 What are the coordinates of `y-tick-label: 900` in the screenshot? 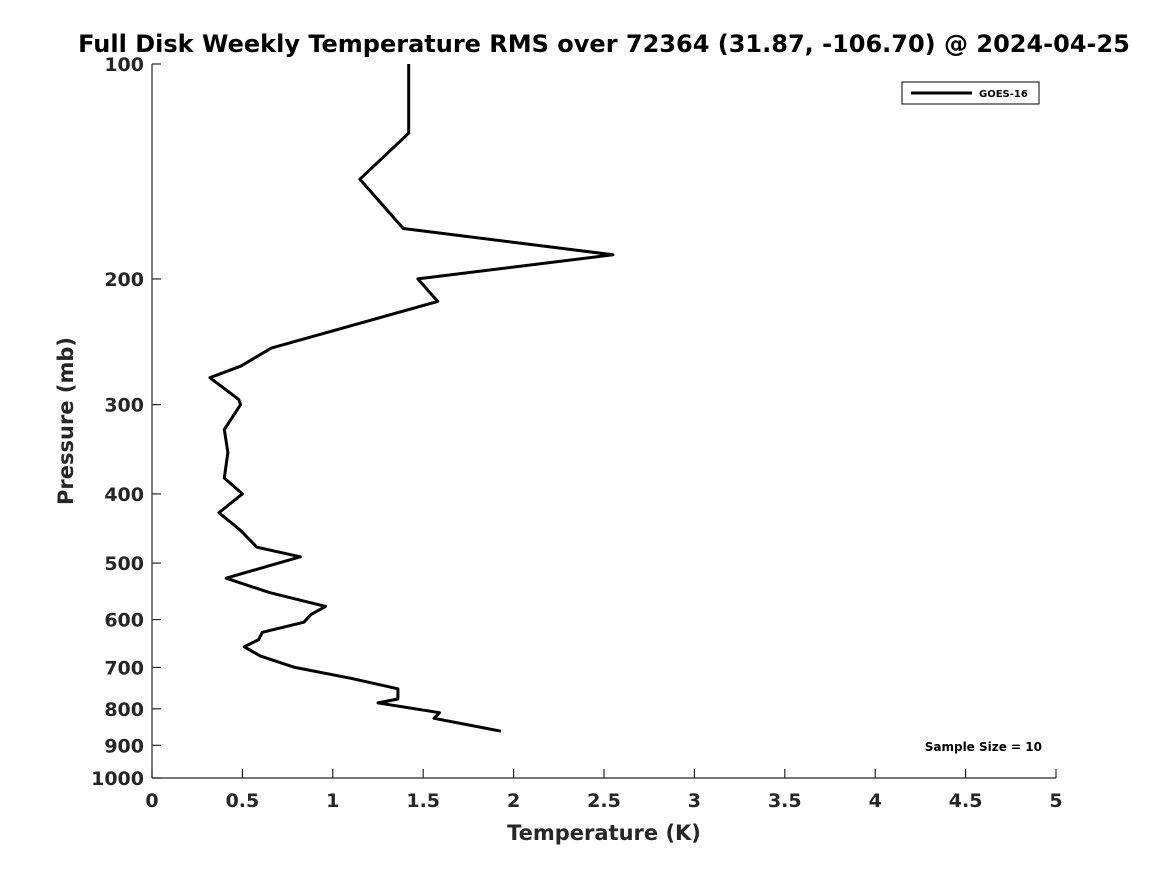 It's located at (124, 746).